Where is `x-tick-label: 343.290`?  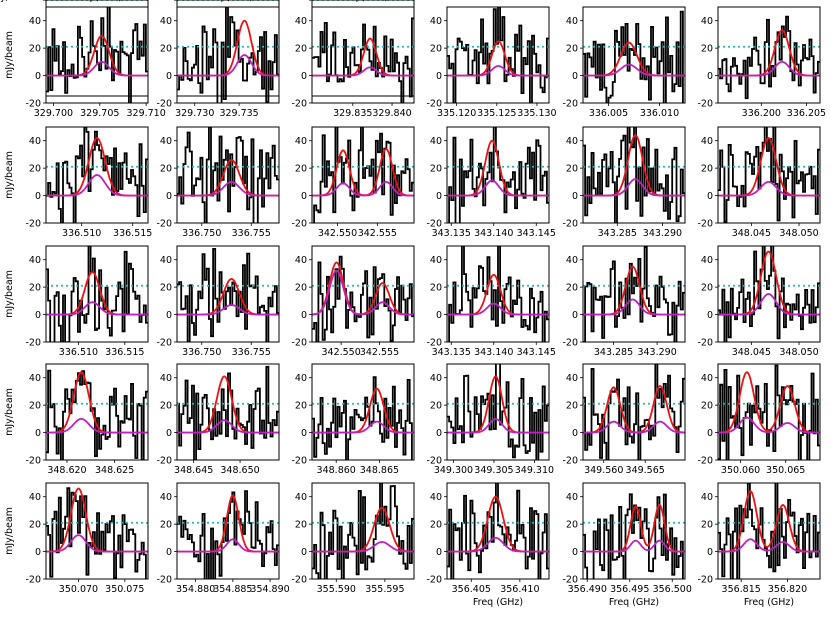 x-tick-label: 343.290 is located at coordinates (656, 352).